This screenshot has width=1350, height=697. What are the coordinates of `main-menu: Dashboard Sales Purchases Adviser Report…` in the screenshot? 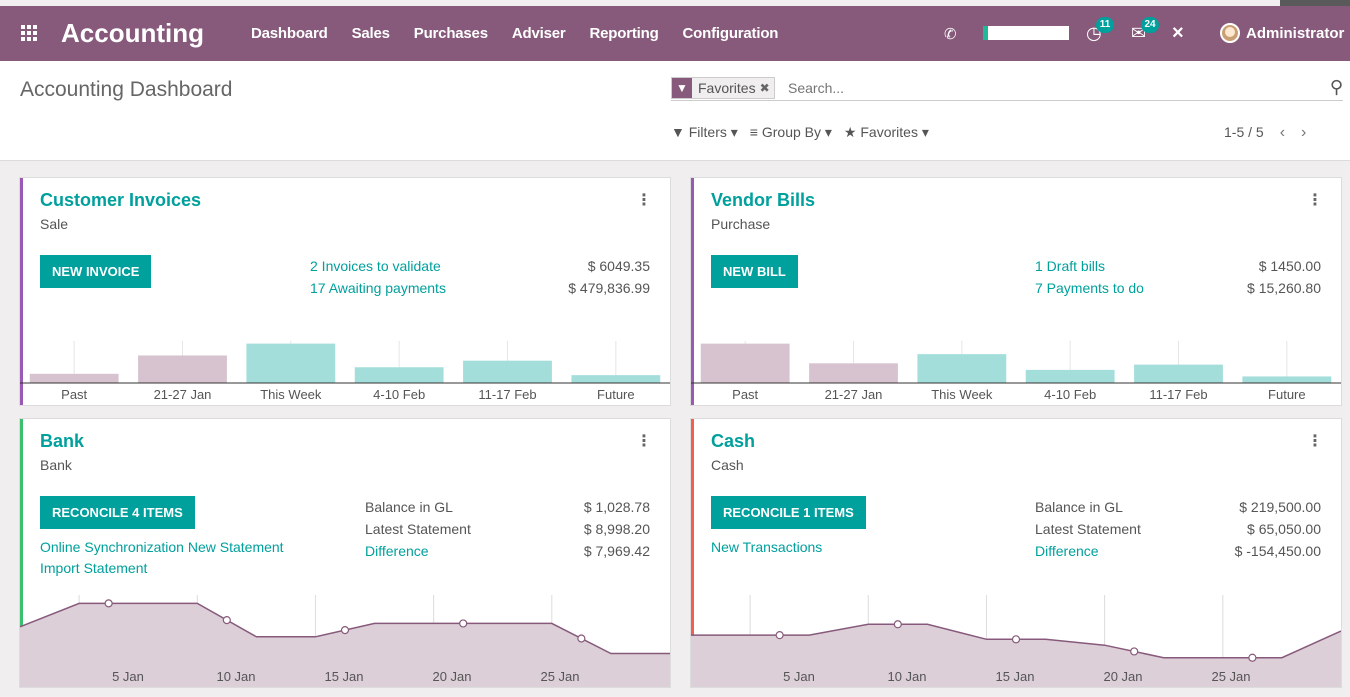 It's located at (526, 33).